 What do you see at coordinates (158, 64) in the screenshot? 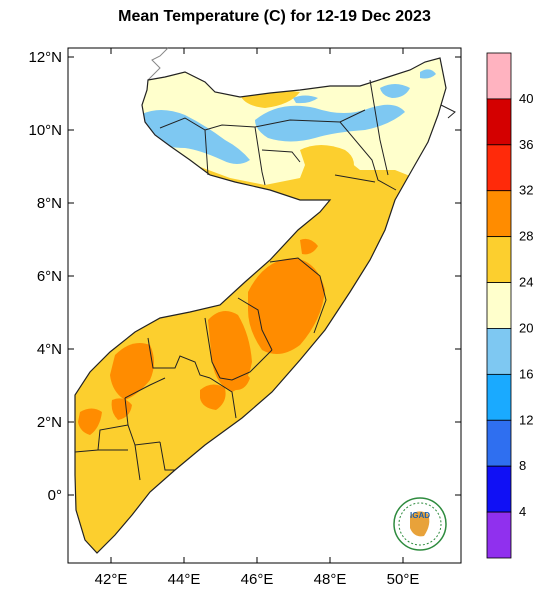
I see `djibouti-border-line` at bounding box center [158, 64].